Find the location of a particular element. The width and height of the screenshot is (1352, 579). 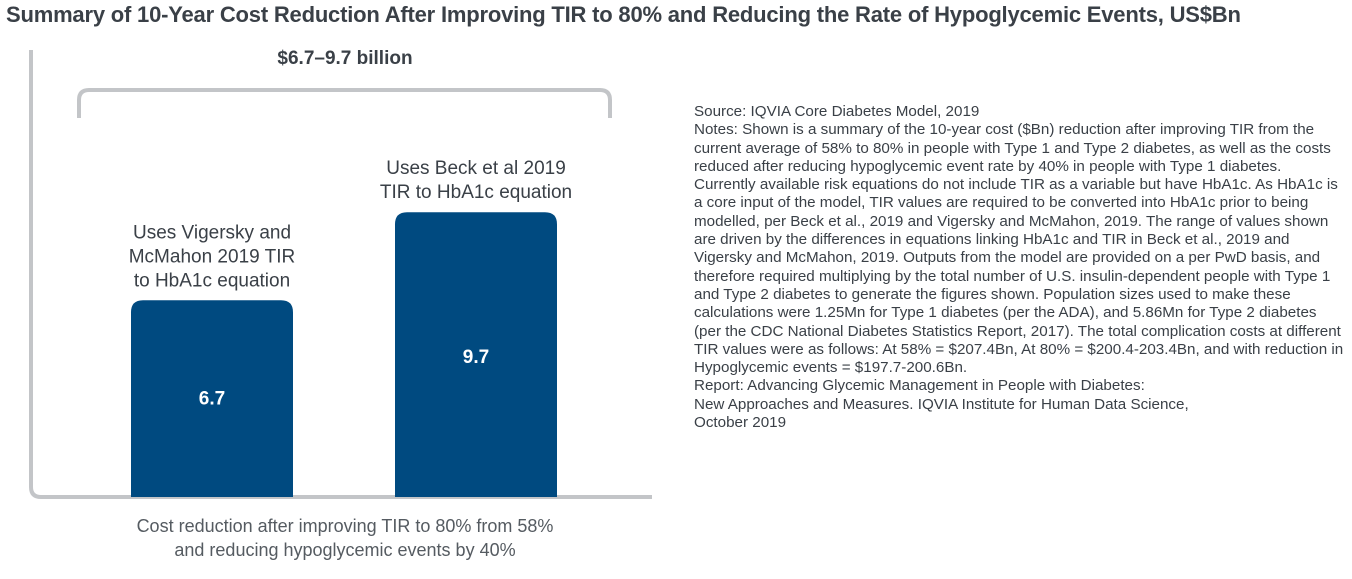

category-label-line: Uses Vigersky and is located at coordinates (212, 232).